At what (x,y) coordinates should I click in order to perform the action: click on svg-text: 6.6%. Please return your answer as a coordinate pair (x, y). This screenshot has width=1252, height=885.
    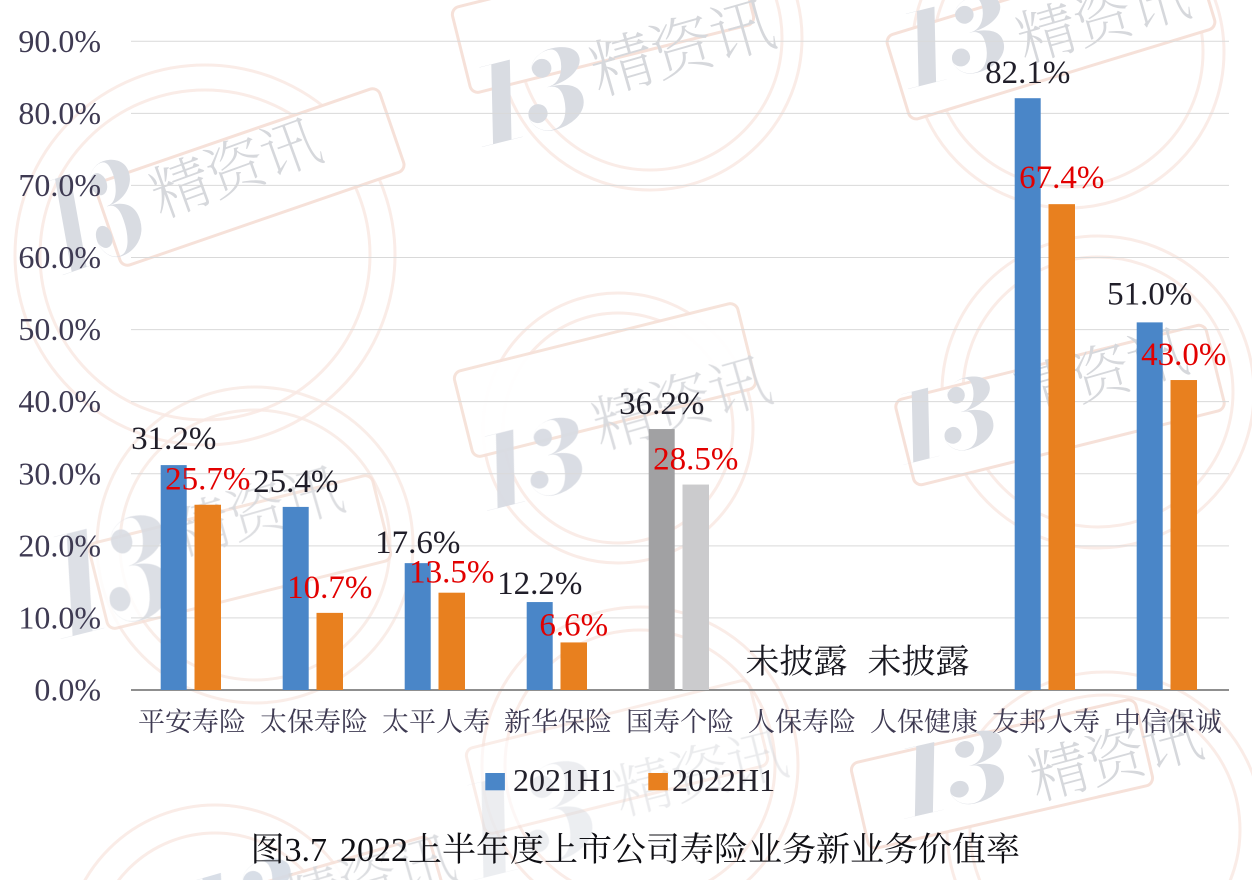
    Looking at the image, I should click on (573, 625).